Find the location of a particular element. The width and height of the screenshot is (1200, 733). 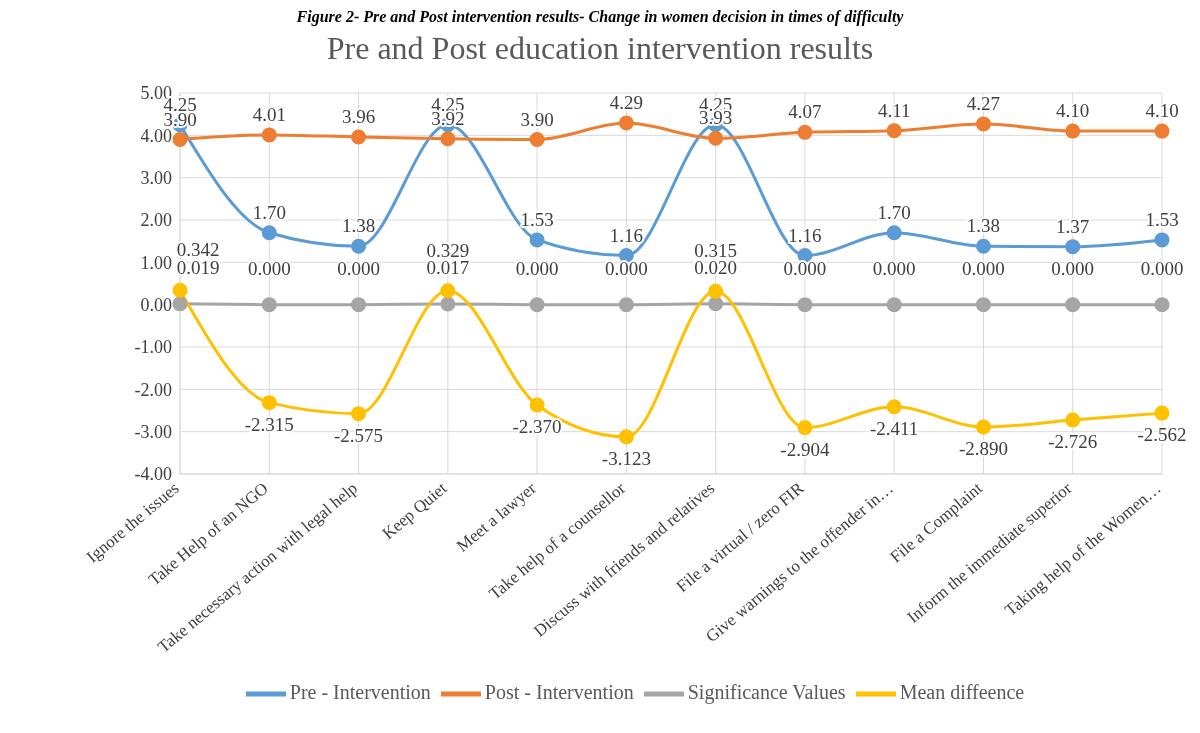

y-tick-label: 1.00 is located at coordinates (156, 262).